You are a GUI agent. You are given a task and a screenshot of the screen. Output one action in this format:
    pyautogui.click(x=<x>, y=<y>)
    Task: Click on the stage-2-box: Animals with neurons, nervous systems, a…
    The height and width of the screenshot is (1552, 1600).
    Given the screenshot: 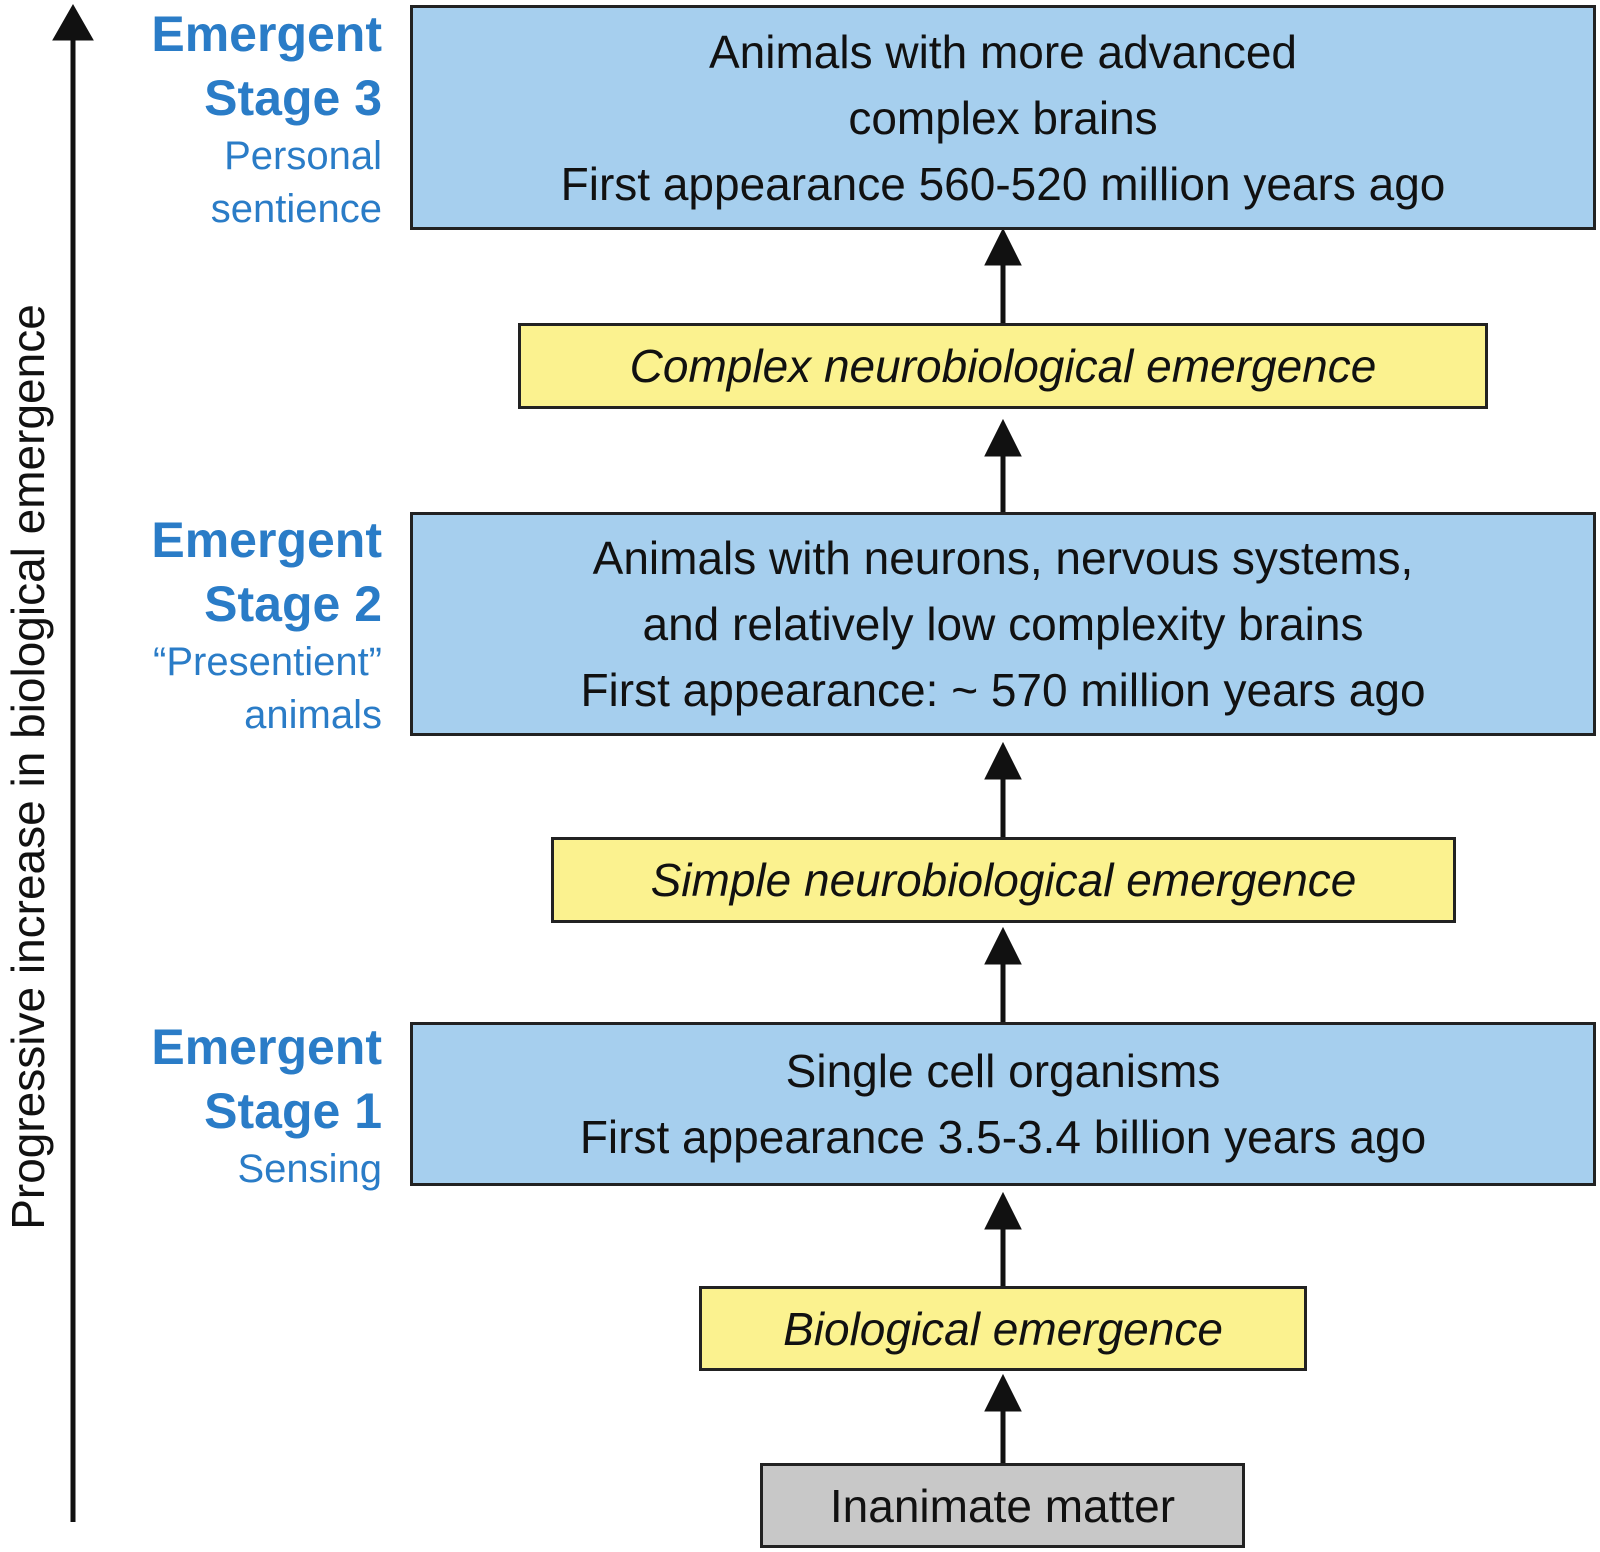 What is the action you would take?
    pyautogui.click(x=1003, y=624)
    